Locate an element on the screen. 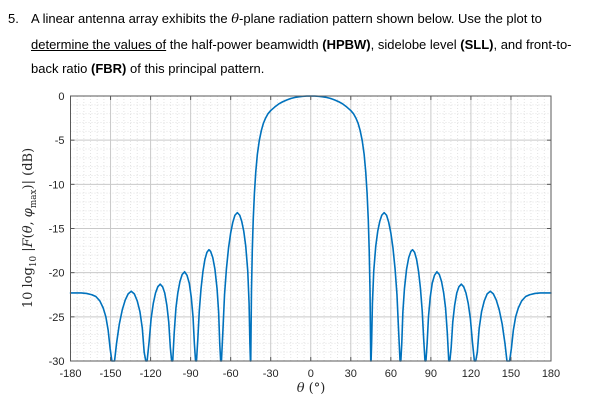 Image resolution: width=616 pixels, height=419 pixels. phi-symbol: φ is located at coordinates (29, 213).